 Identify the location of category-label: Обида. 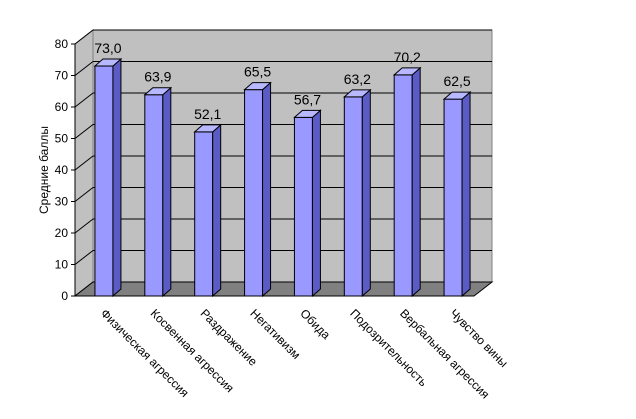
(315, 324).